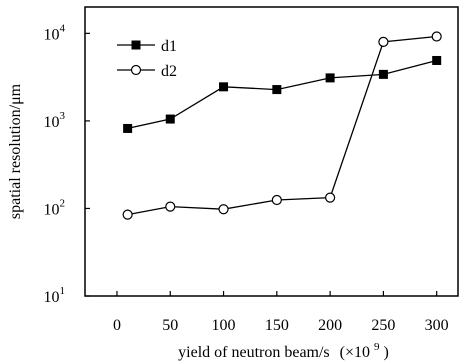 This screenshot has height=364, width=461. What do you see at coordinates (170, 325) in the screenshot?
I see `x-tick-label: 50` at bounding box center [170, 325].